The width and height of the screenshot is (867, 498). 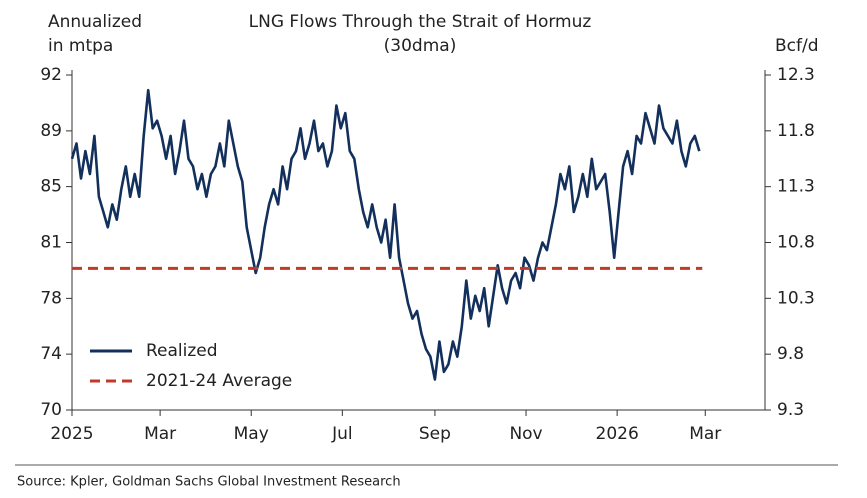 I want to click on y-tick-label: 81, so click(x=51, y=243).